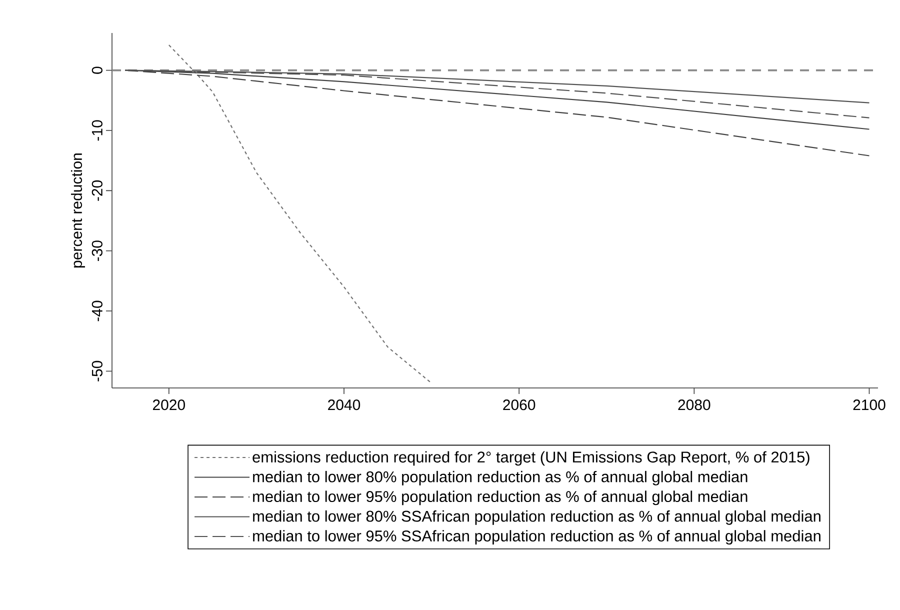 The image size is (900, 610). Describe the element at coordinates (519, 405) in the screenshot. I see `x-tick-label: 2060` at that location.